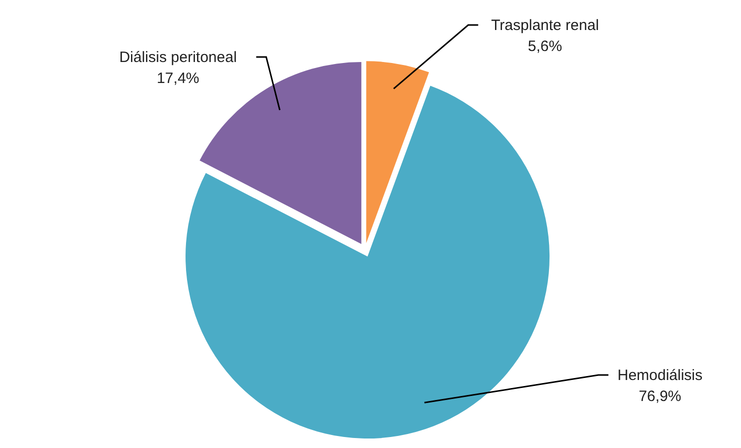 This screenshot has width=741, height=448. What do you see at coordinates (545, 25) in the screenshot?
I see `slice-label: Trasplante renal` at bounding box center [545, 25].